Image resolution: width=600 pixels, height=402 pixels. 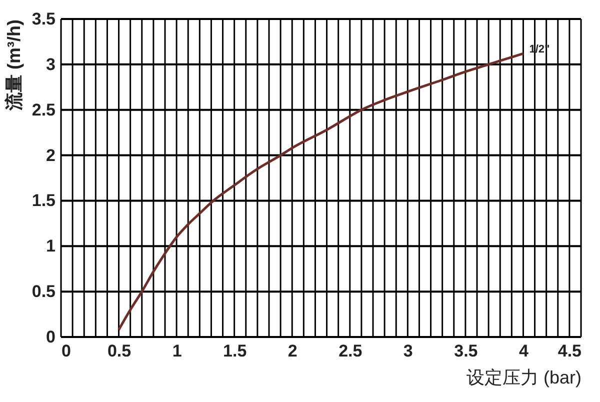 What do you see at coordinates (44, 110) in the screenshot?
I see `y-tick-label: 2.5` at bounding box center [44, 110].